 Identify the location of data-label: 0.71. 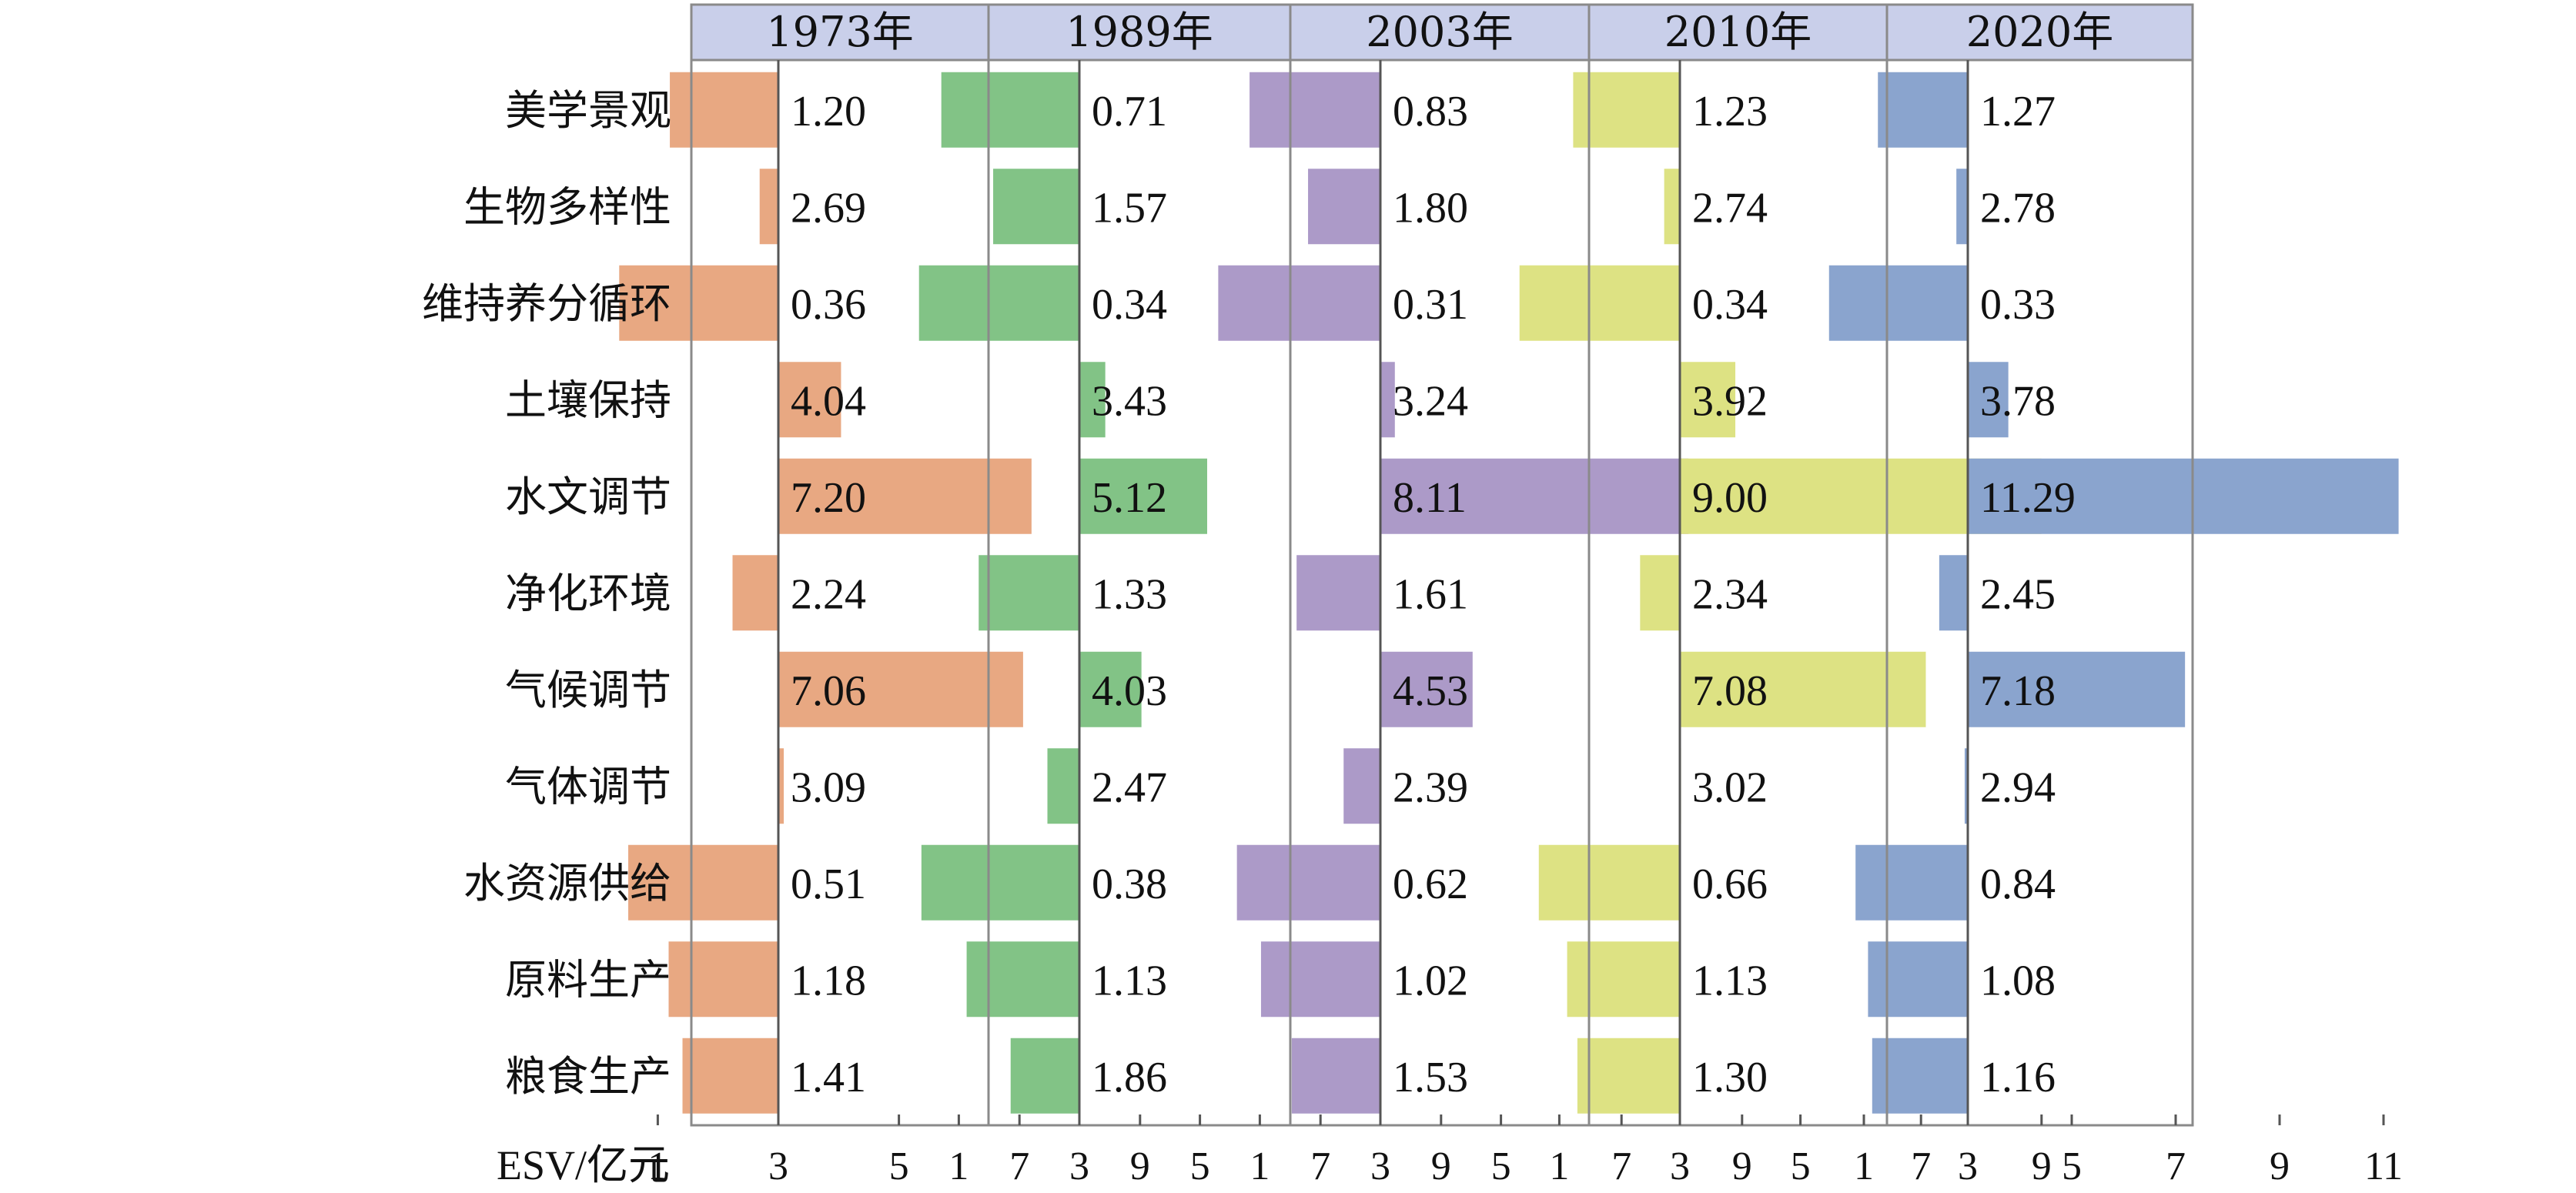
(1129, 111).